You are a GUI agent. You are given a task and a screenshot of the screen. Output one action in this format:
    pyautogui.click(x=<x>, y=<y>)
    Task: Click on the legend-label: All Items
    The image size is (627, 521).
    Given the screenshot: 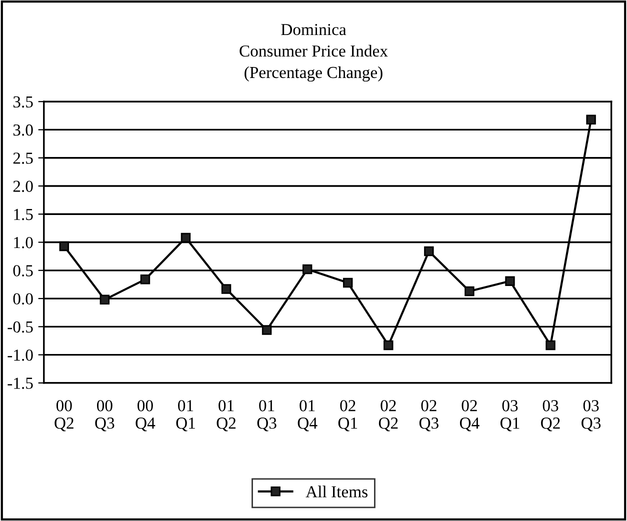 What is the action you would take?
    pyautogui.click(x=337, y=492)
    